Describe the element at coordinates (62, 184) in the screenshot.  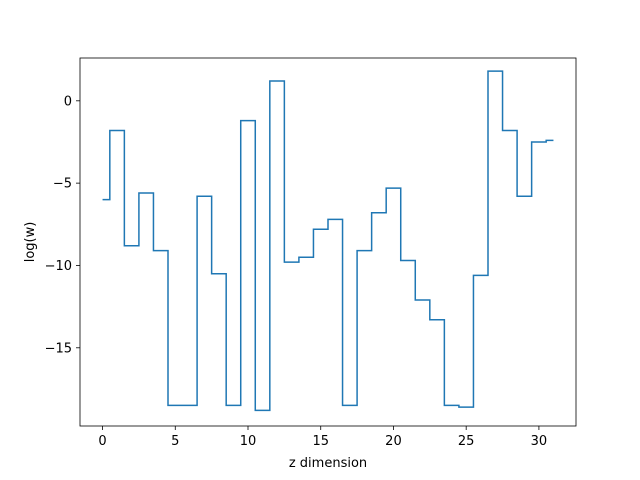
I see `y-tick-label: −5` at that location.